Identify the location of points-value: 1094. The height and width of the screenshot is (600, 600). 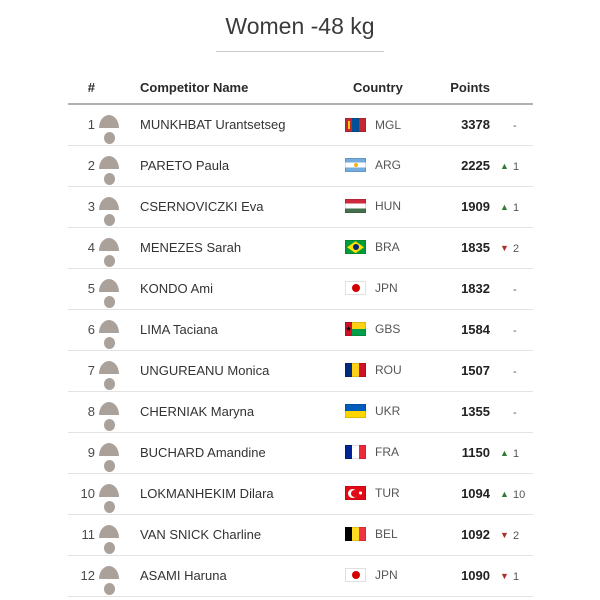
(475, 493).